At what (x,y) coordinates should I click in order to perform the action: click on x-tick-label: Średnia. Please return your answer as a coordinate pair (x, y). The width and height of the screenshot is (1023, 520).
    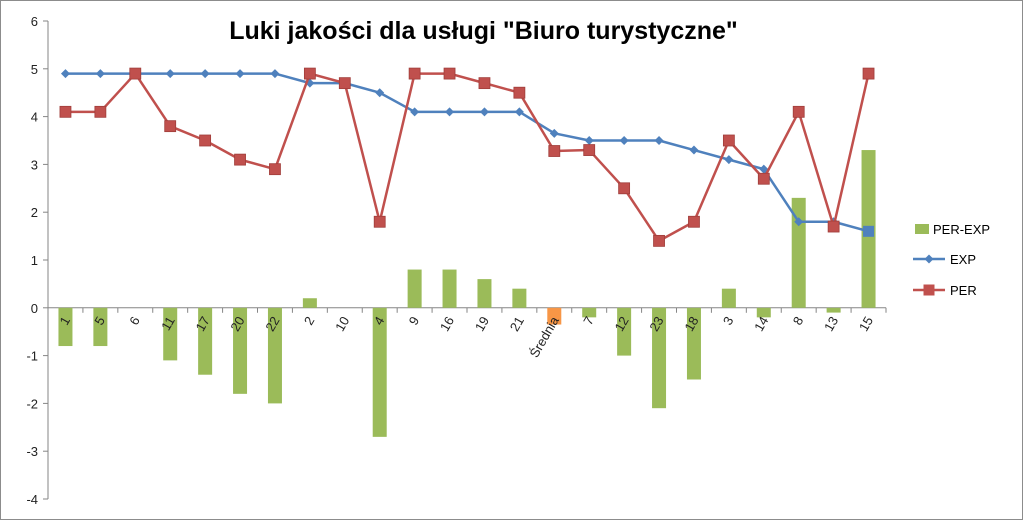
    Looking at the image, I should click on (544, 336).